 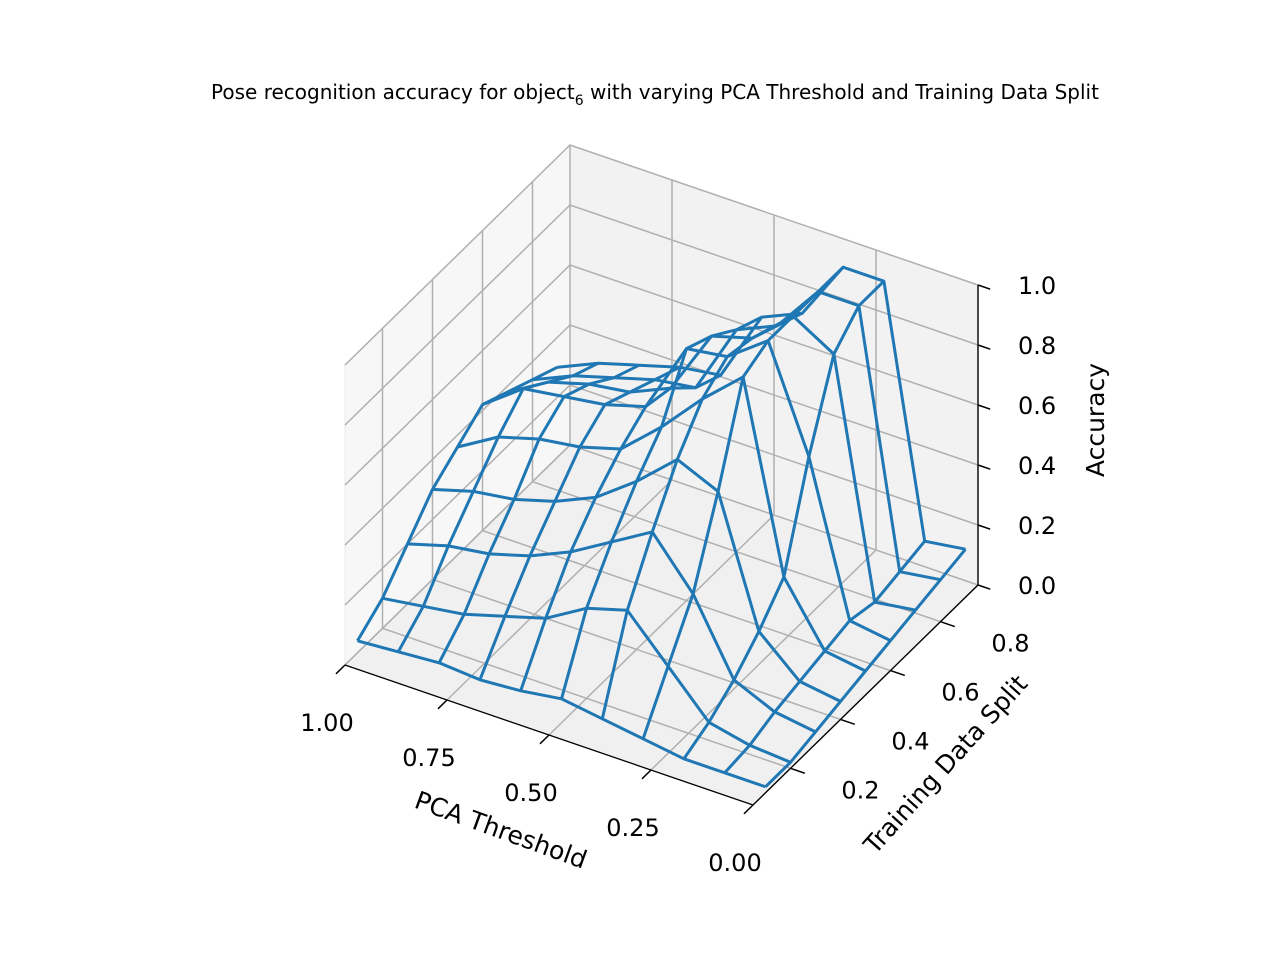 What do you see at coordinates (579, 101) in the screenshot?
I see `chart-title-subscript: 6` at bounding box center [579, 101].